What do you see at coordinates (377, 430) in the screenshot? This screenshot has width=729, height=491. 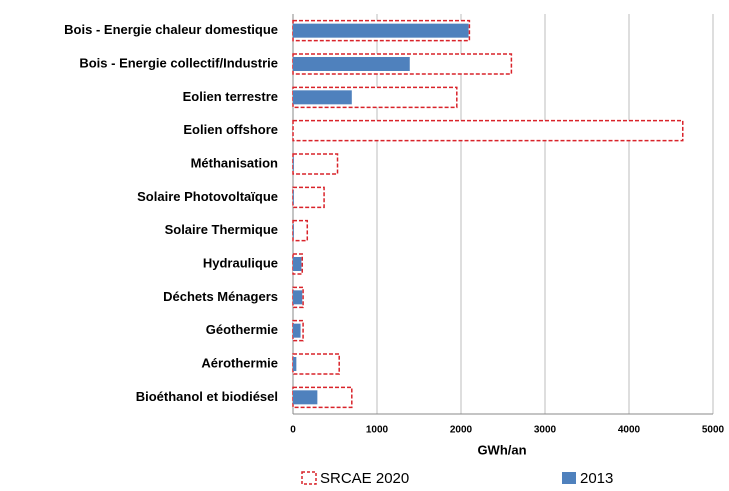 I see `x-tick-label: 1000` at bounding box center [377, 430].